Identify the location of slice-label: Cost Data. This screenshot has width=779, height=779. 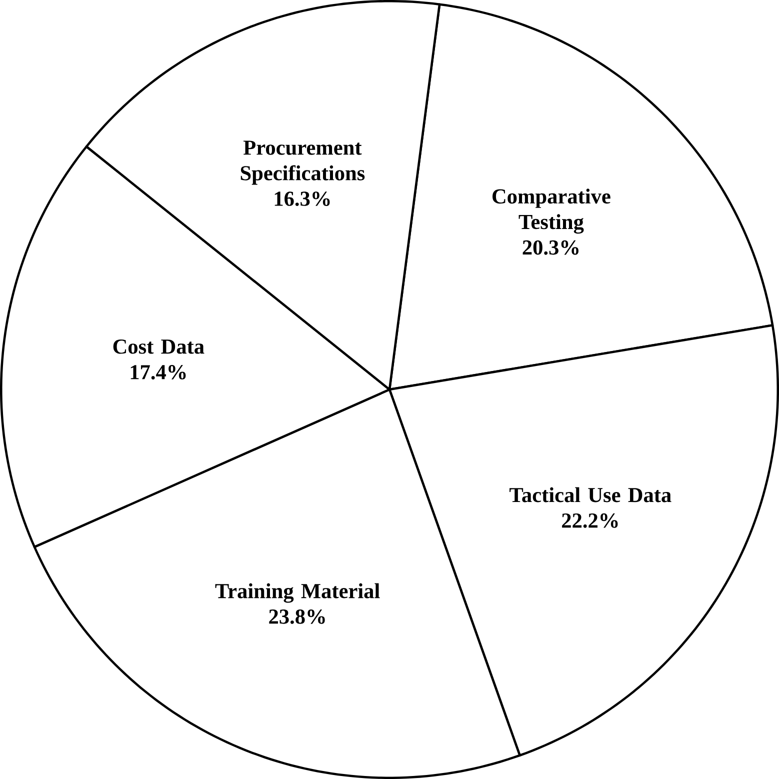
(158, 347).